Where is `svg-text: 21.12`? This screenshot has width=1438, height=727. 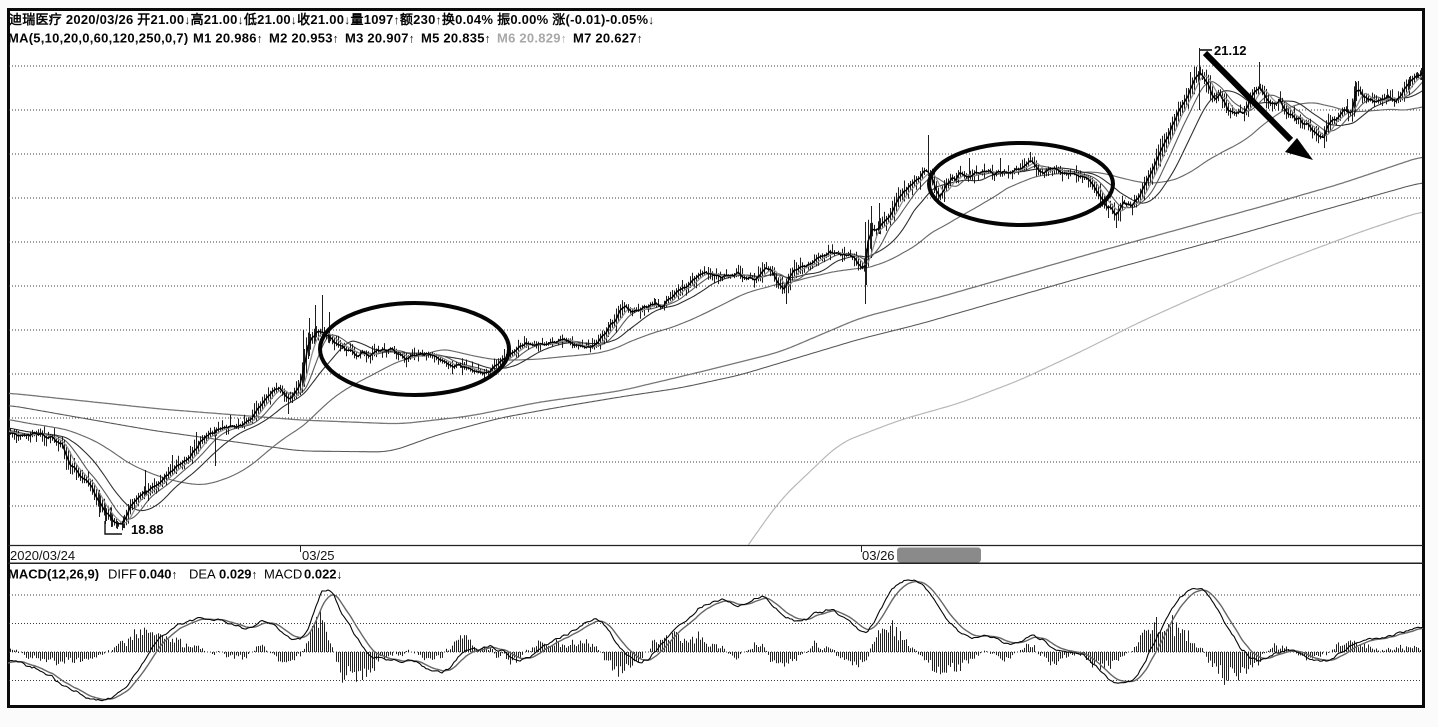
svg-text: 21.12 is located at coordinates (1230, 50).